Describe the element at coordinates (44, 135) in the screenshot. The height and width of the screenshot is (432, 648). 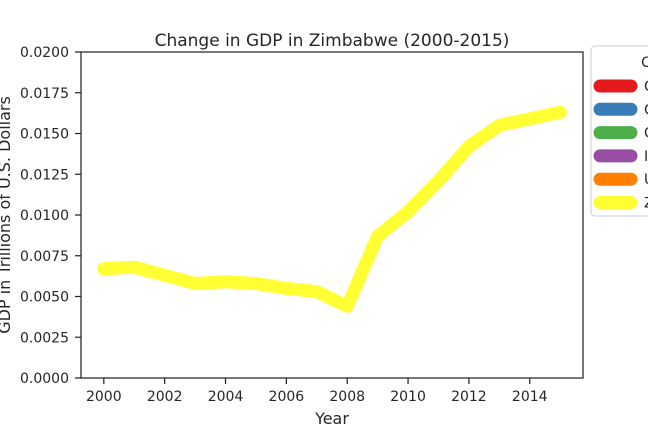
I see `y-tick-label: 0.0150` at that location.